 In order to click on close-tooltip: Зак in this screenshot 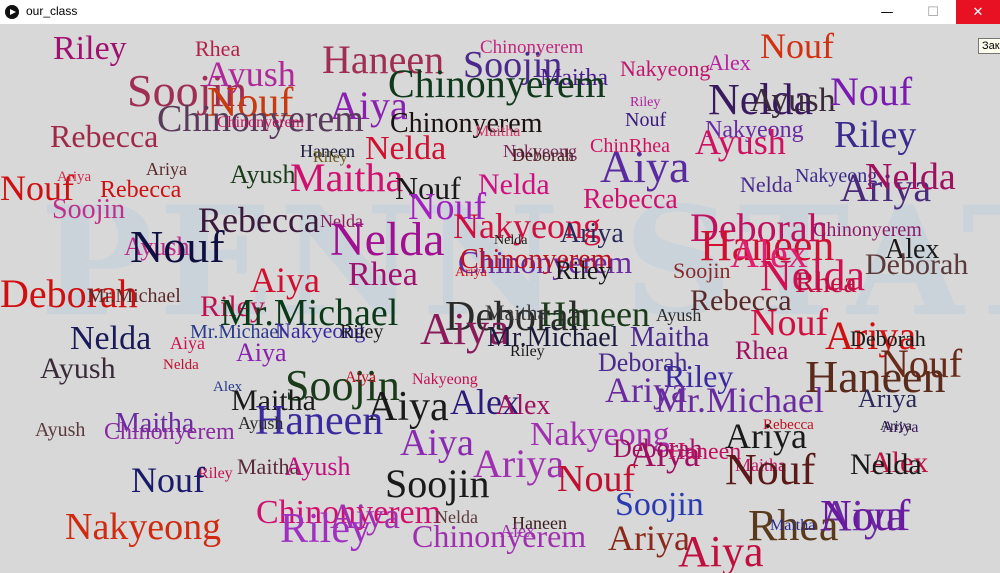, I will do `click(989, 46)`.